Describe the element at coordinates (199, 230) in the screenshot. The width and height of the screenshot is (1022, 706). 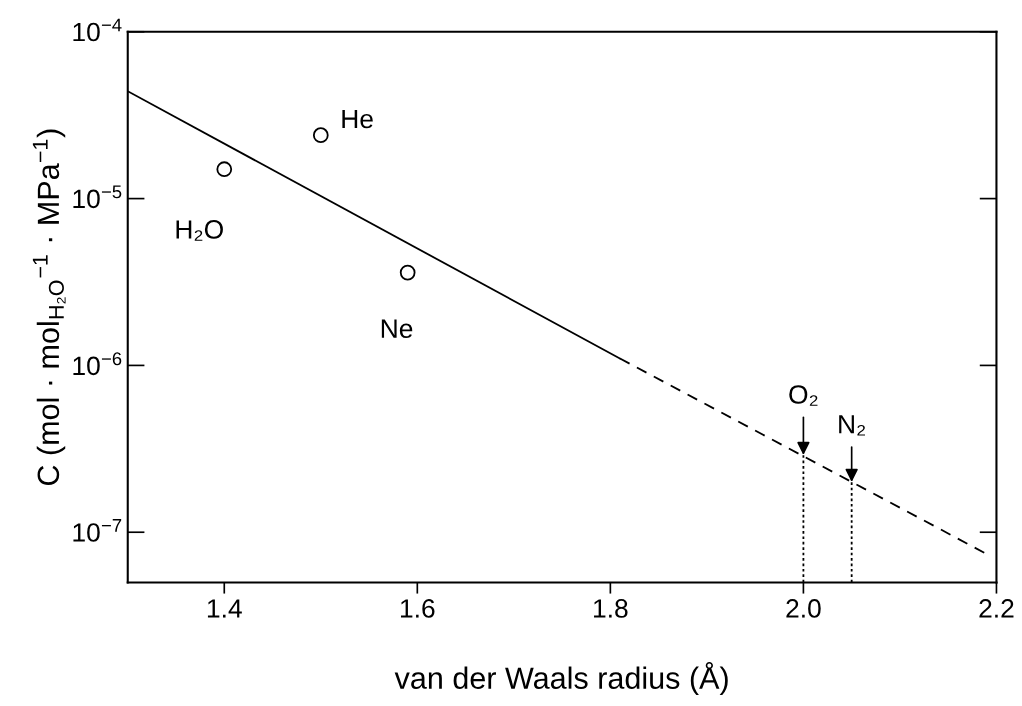
I see `annotation: H₂O` at that location.